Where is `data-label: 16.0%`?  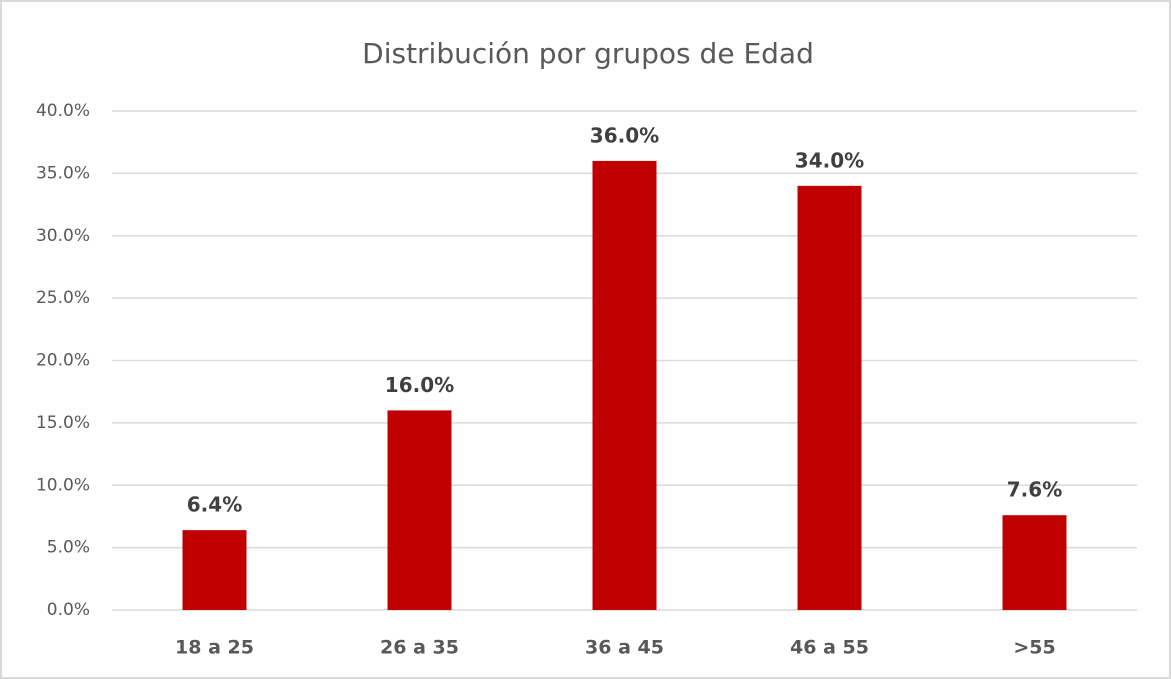 data-label: 16.0% is located at coordinates (419, 385).